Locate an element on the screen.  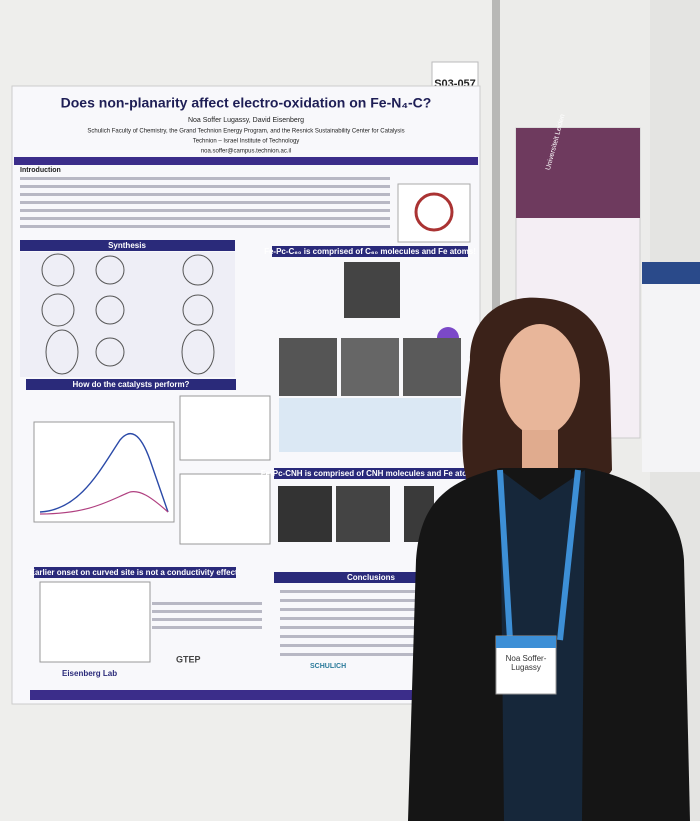
section-heading: Conclusions is located at coordinates (371, 577).